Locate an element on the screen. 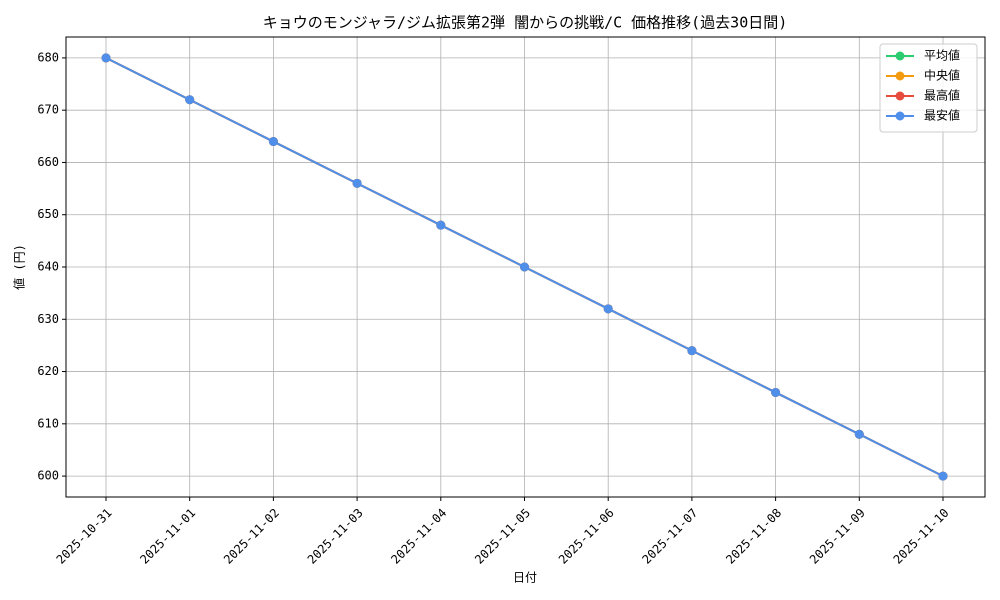 This screenshot has height=600, width=1000. legend-box is located at coordinates (928, 88).